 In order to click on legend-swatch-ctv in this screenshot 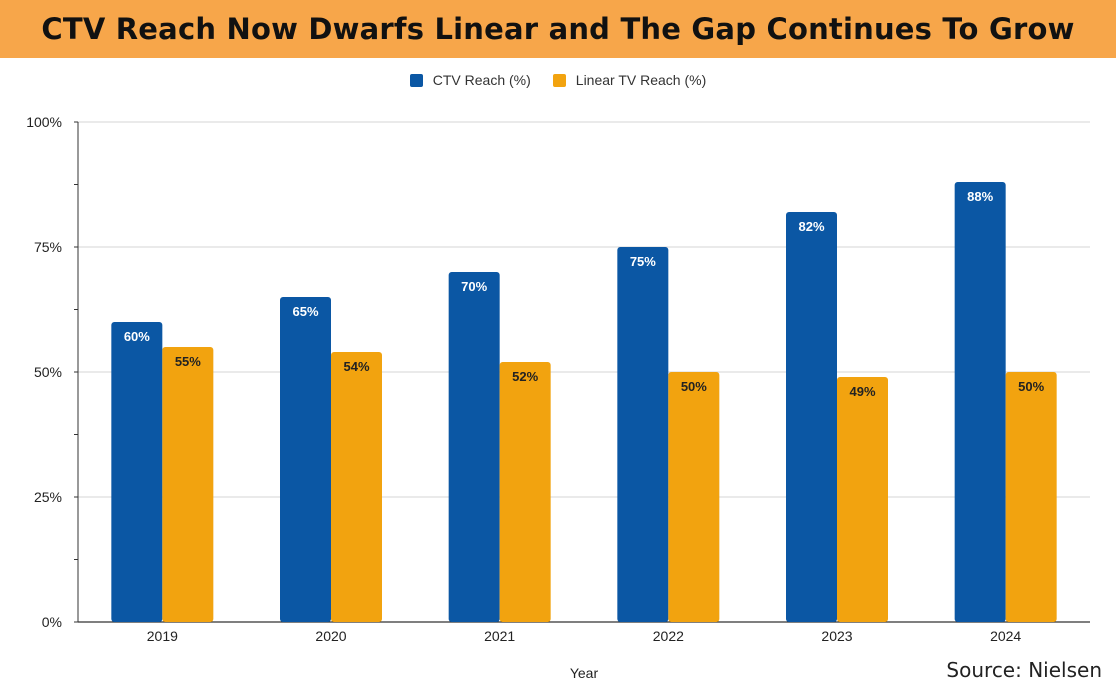, I will do `click(416, 80)`.